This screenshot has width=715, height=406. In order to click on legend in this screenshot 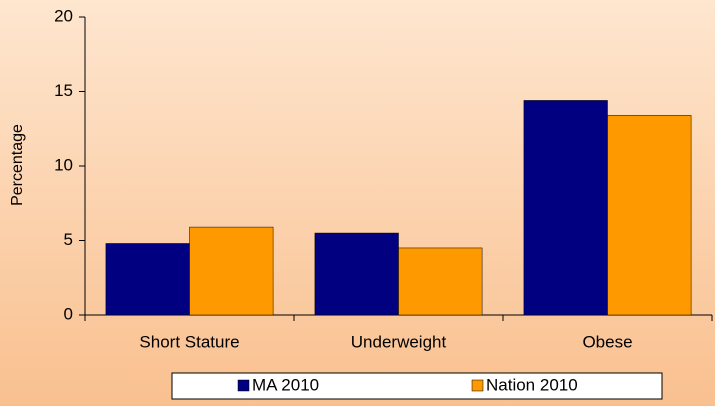, I will do `click(417, 386)`.